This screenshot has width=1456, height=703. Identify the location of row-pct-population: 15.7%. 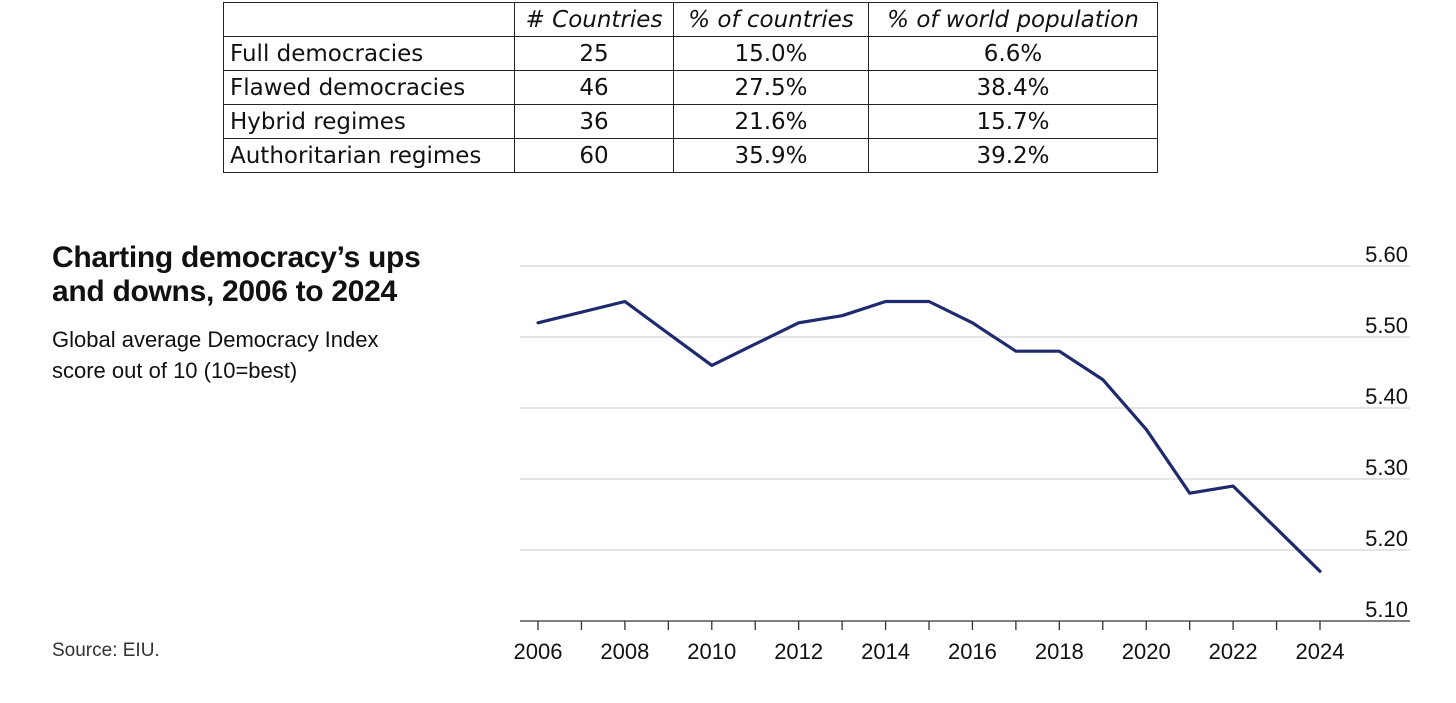
(1013, 121).